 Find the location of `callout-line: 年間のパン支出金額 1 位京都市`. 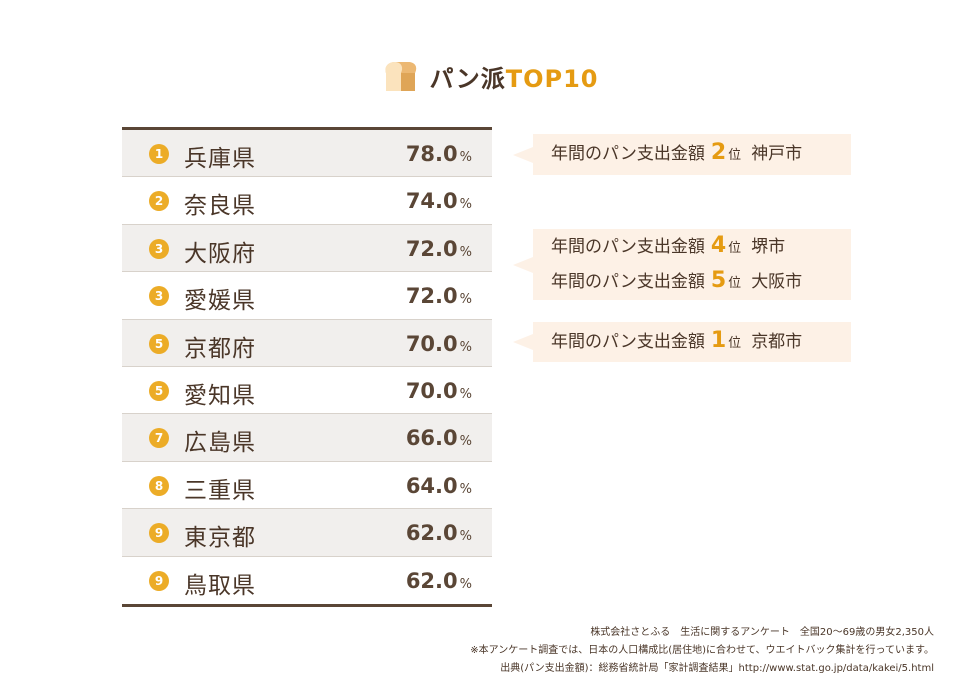

callout-line: 年間のパン支出金額 1 位京都市 is located at coordinates (701, 342).